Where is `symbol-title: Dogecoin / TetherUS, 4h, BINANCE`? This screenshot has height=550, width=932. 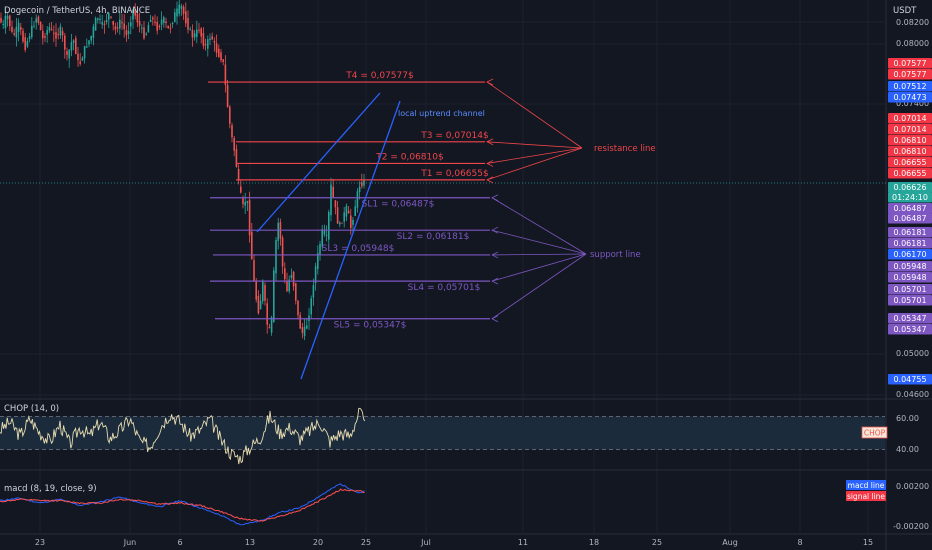
symbol-title: Dogecoin / TetherUS, 4h, BINANCE is located at coordinates (77, 11).